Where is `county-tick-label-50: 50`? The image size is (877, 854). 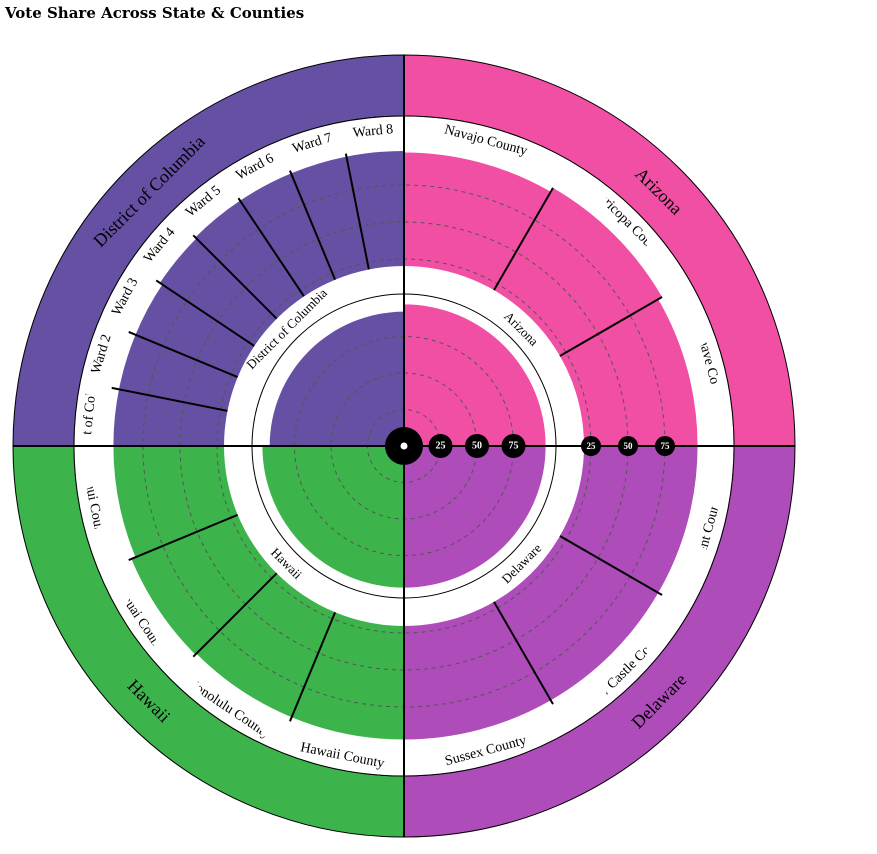 county-tick-label-50: 50 is located at coordinates (629, 446).